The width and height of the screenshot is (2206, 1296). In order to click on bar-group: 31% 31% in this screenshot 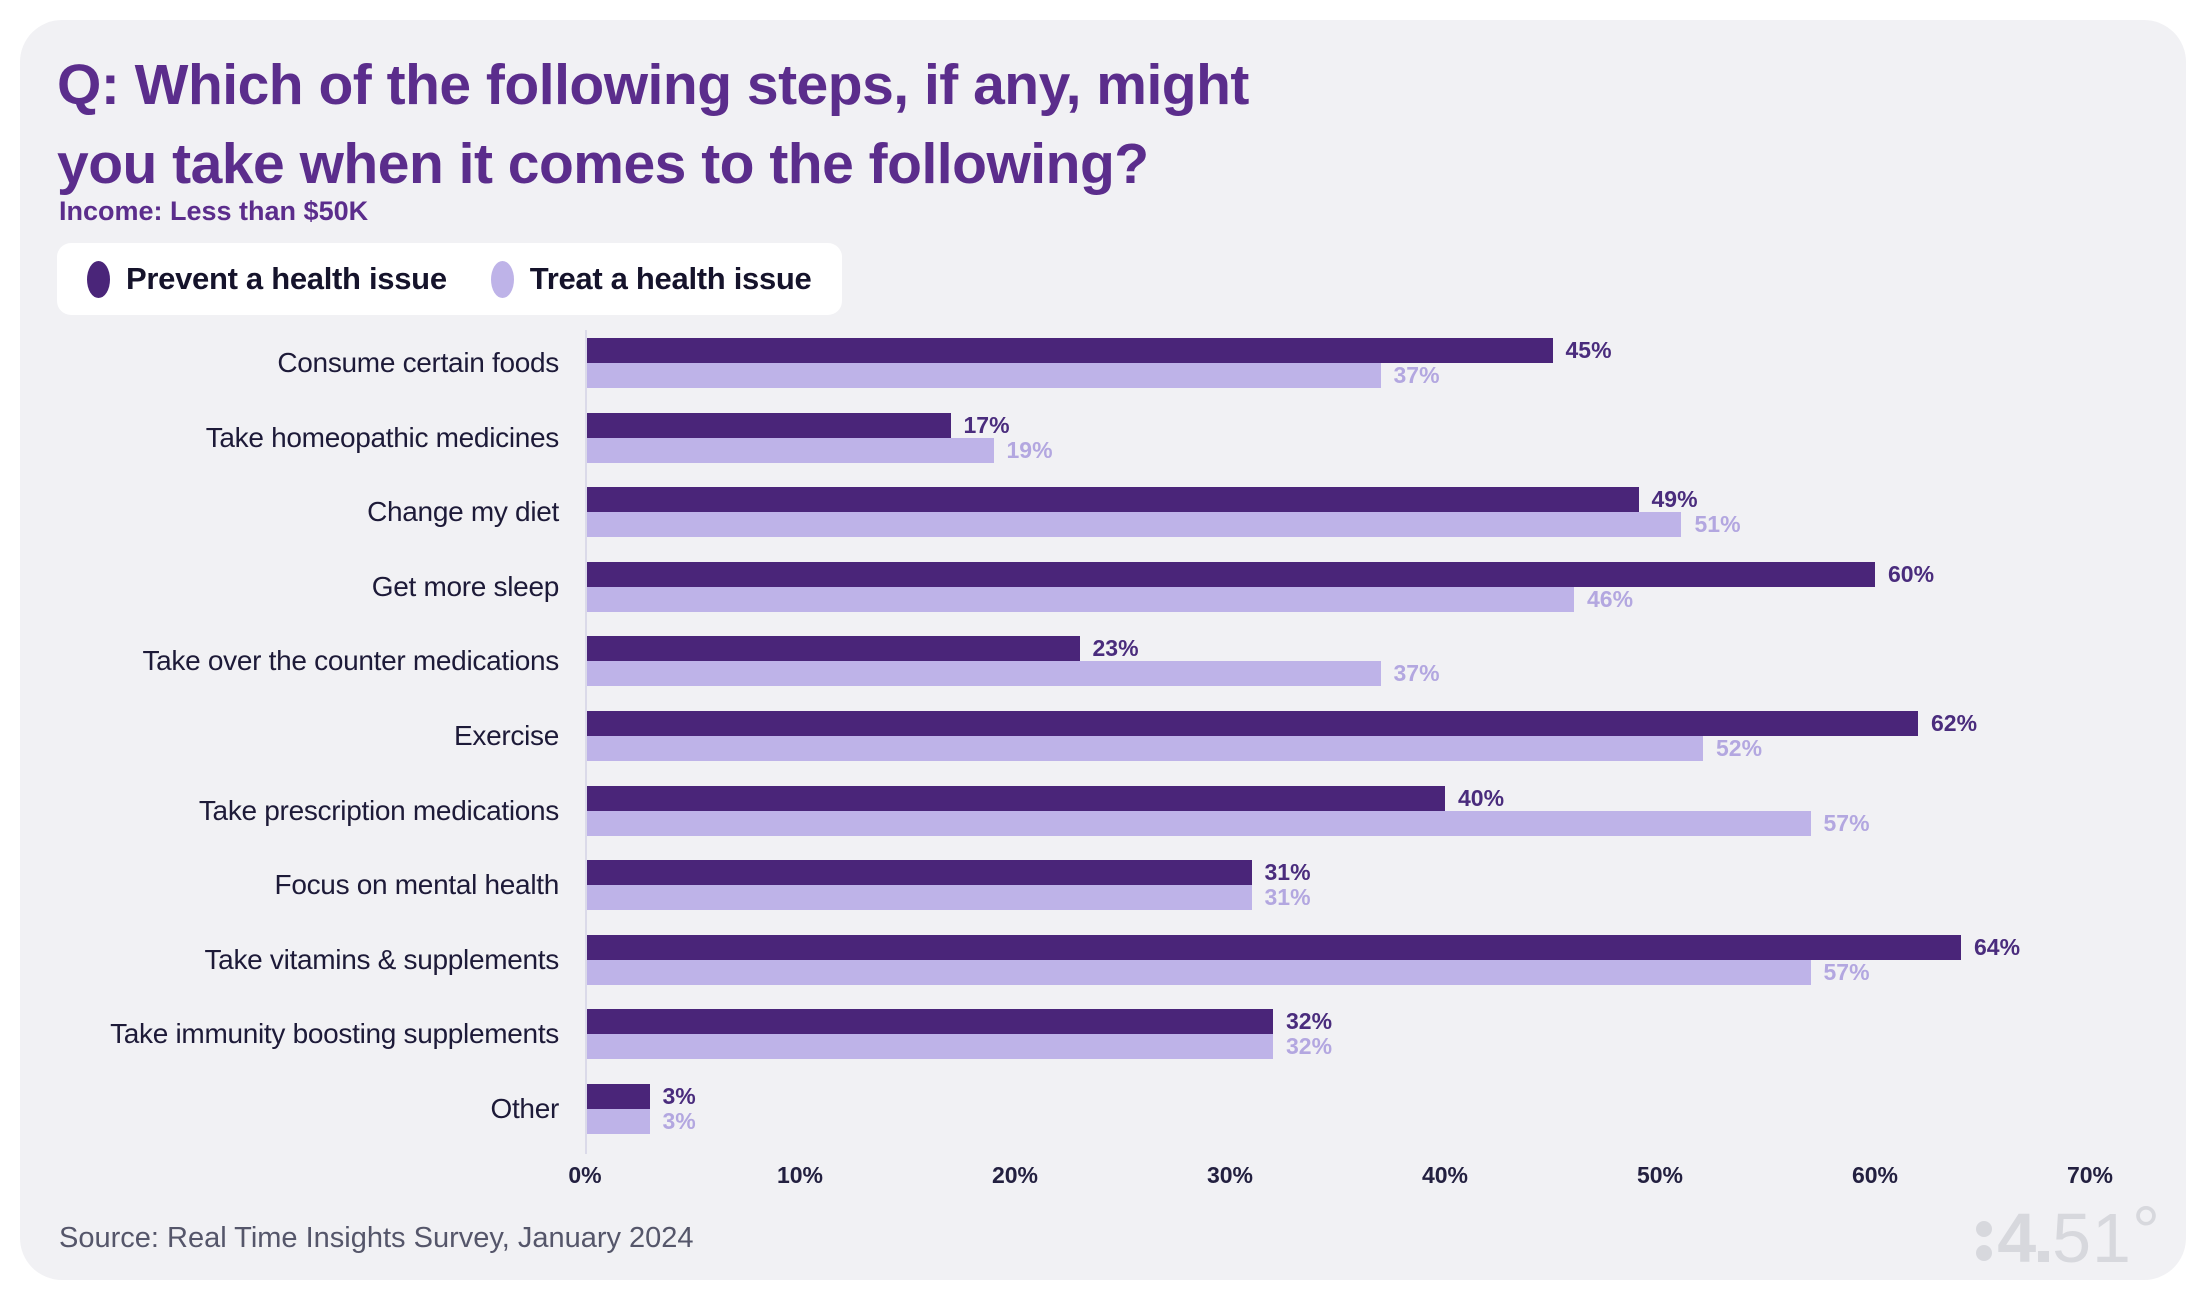, I will do `click(1337, 885)`.